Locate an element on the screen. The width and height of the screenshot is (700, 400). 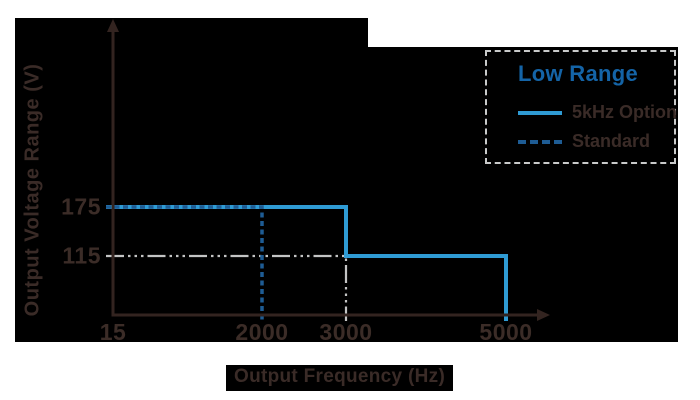
legend-item-5khz-option: 5kHz Option is located at coordinates (597, 112).